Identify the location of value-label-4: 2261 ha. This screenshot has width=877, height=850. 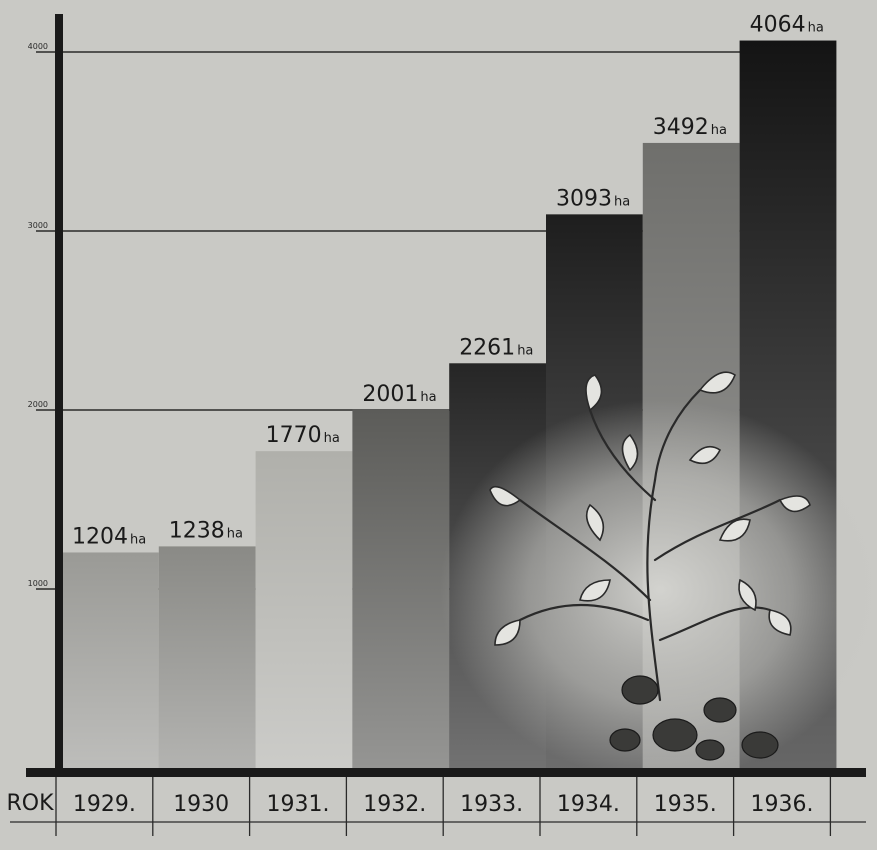
(496, 347).